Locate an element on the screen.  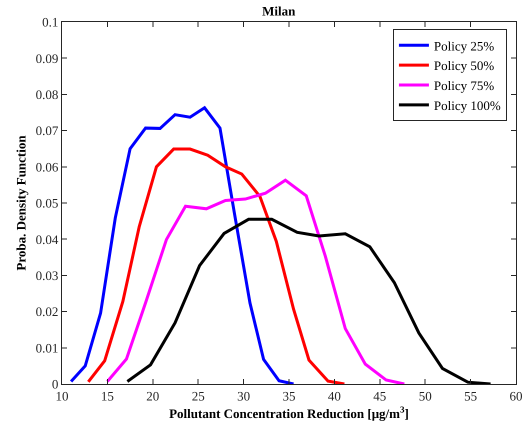
chart-title: Milan is located at coordinates (279, 11).